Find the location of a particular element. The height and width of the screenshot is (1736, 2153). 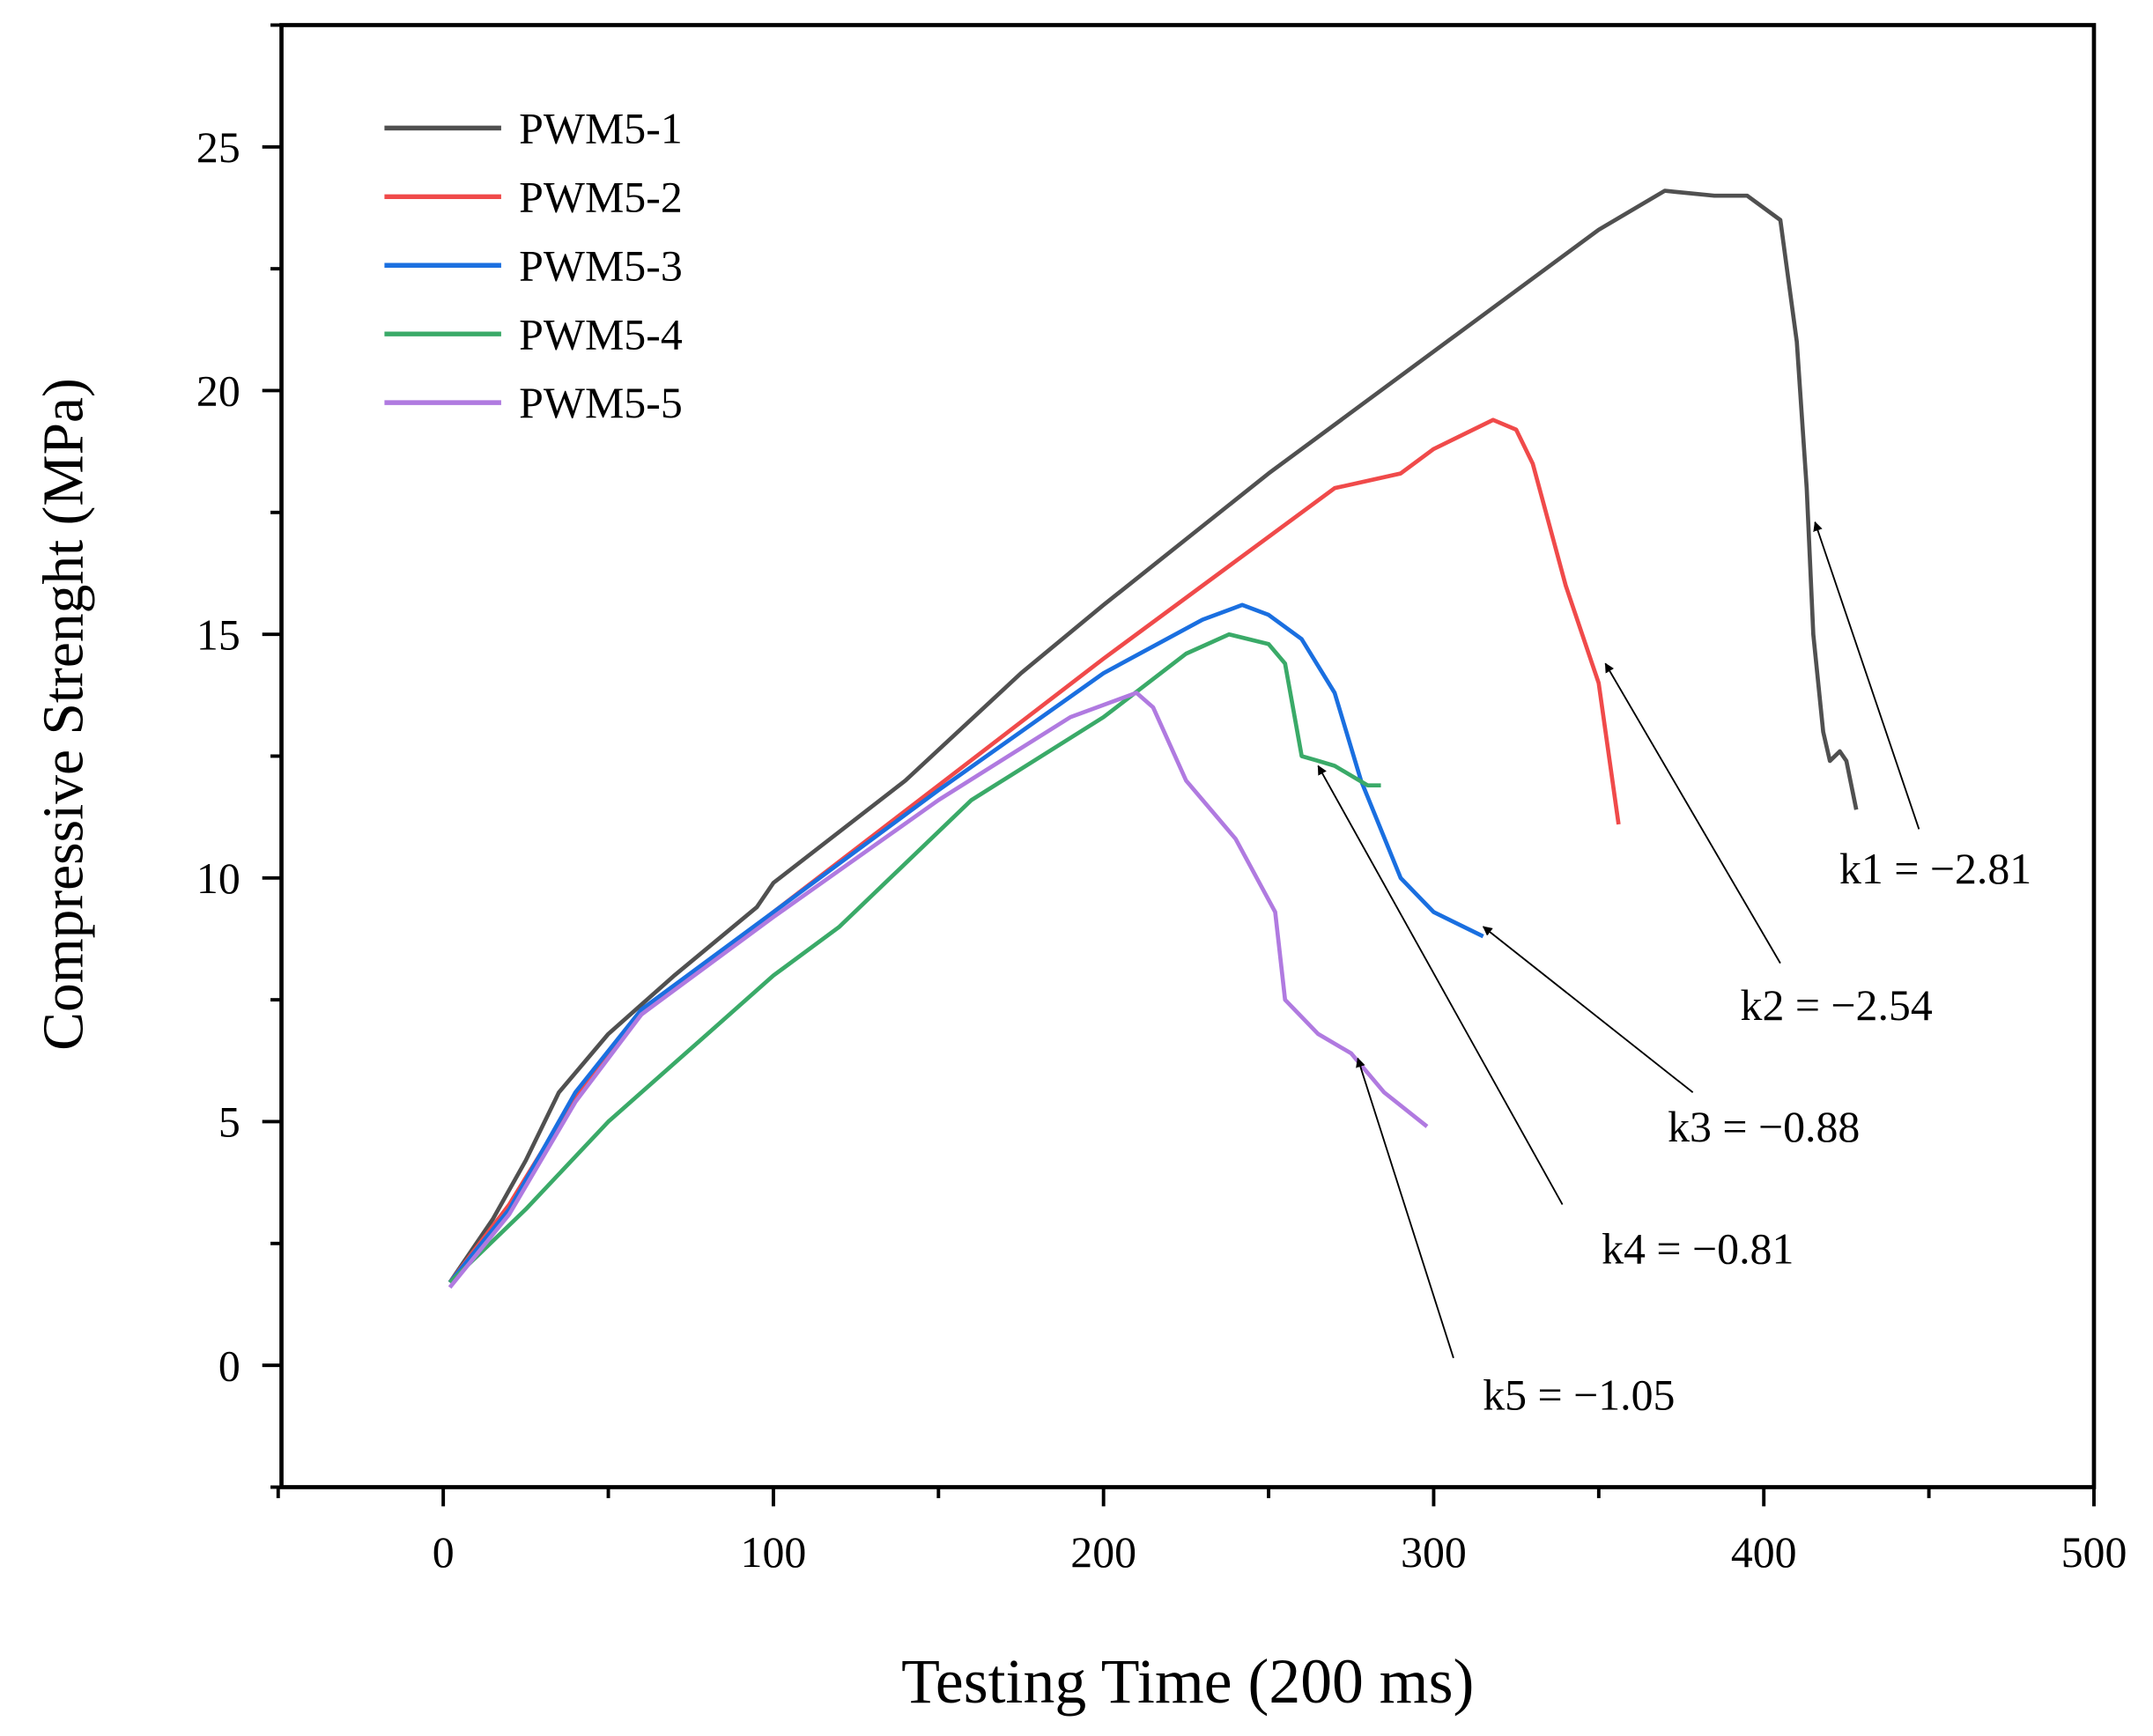

y-axis-label: Compressive Strenght (MPa) is located at coordinates (64, 714).